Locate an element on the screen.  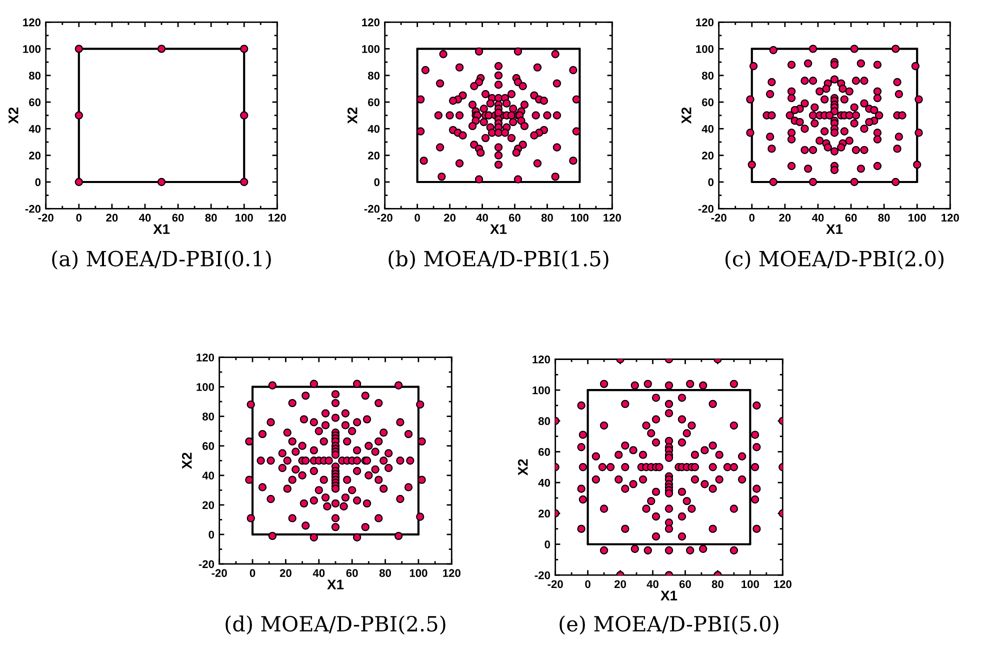
text: (a) MOEA/D-PBI(0.1) is located at coordinates (161, 260).